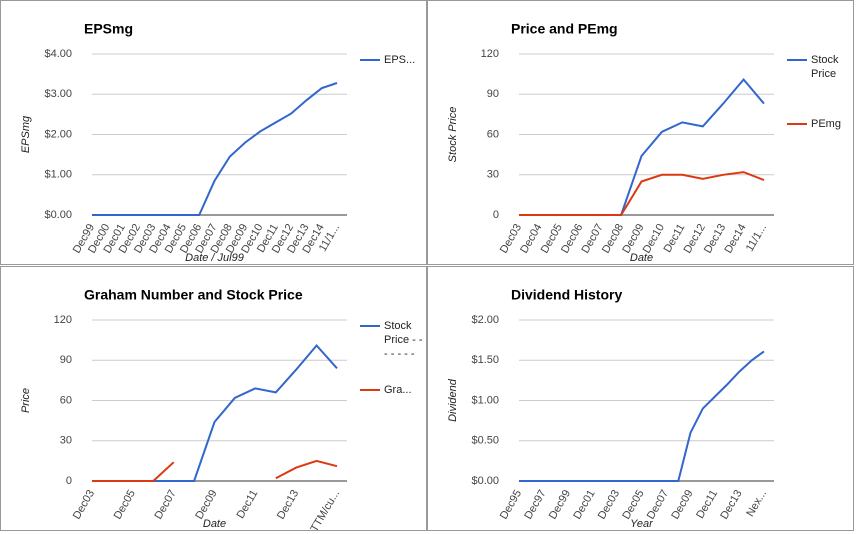 The width and height of the screenshot is (856, 534). I want to click on chart-title: EPSmg, so click(108, 29).